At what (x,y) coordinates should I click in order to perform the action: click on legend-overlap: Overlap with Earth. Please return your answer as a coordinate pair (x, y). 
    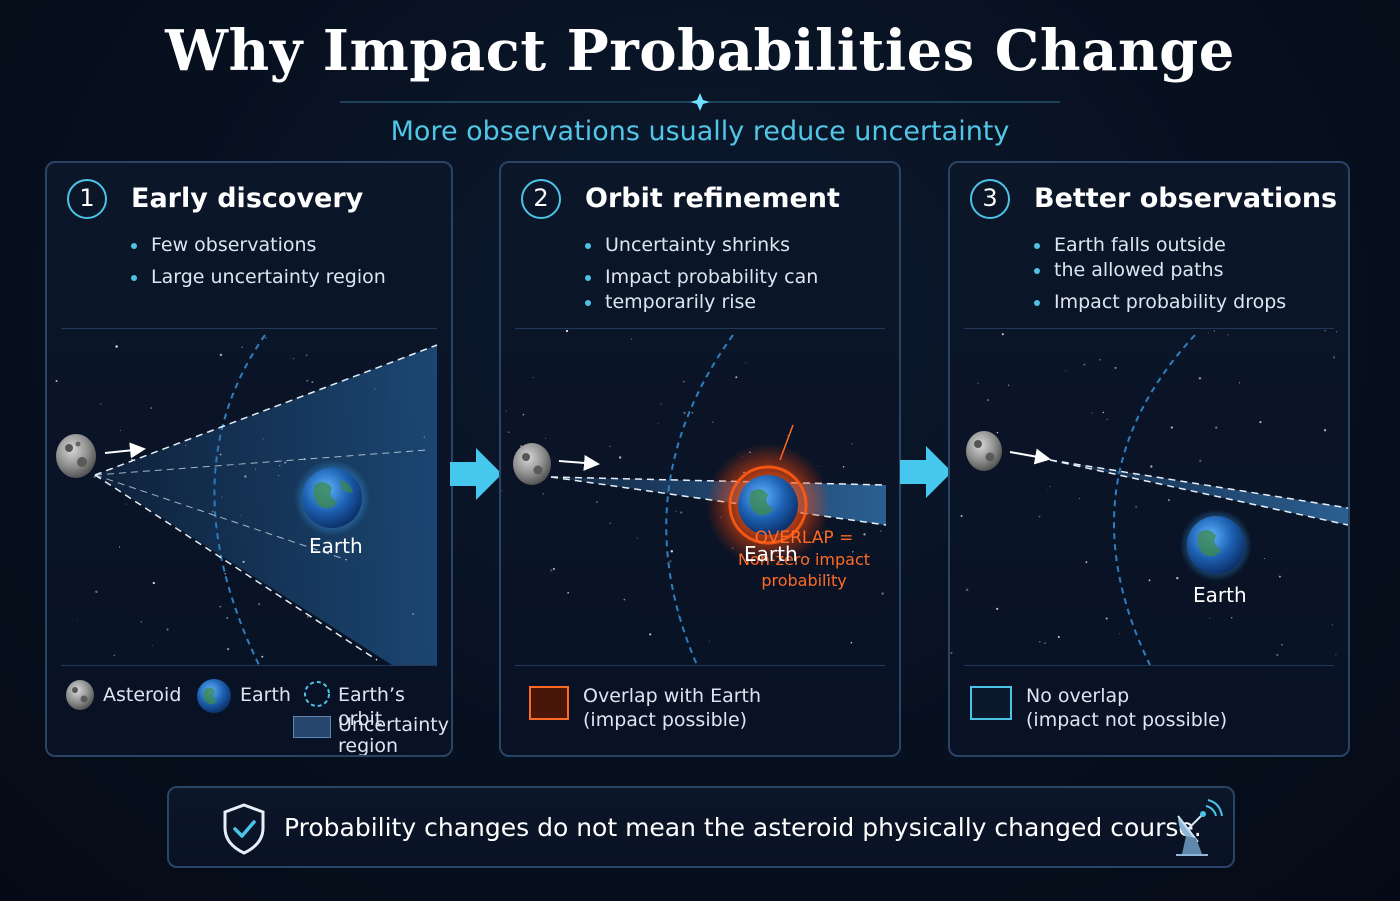
    Looking at the image, I should click on (672, 696).